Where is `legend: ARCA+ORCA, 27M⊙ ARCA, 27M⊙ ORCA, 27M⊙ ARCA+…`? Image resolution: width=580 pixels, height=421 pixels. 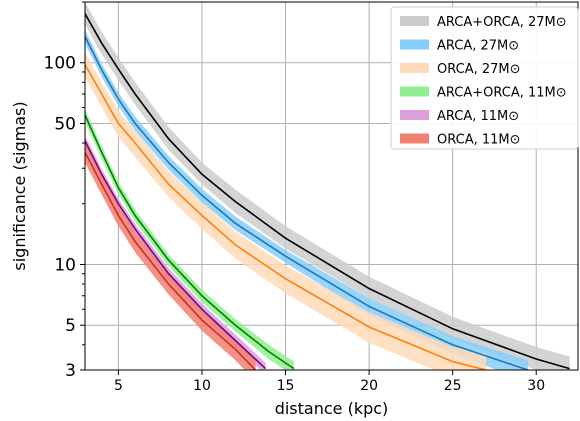 legend: ARCA+ORCA, 27M⊙ ARCA, 27M⊙ ORCA, 27M⊙ ARCA+… is located at coordinates (484, 78).